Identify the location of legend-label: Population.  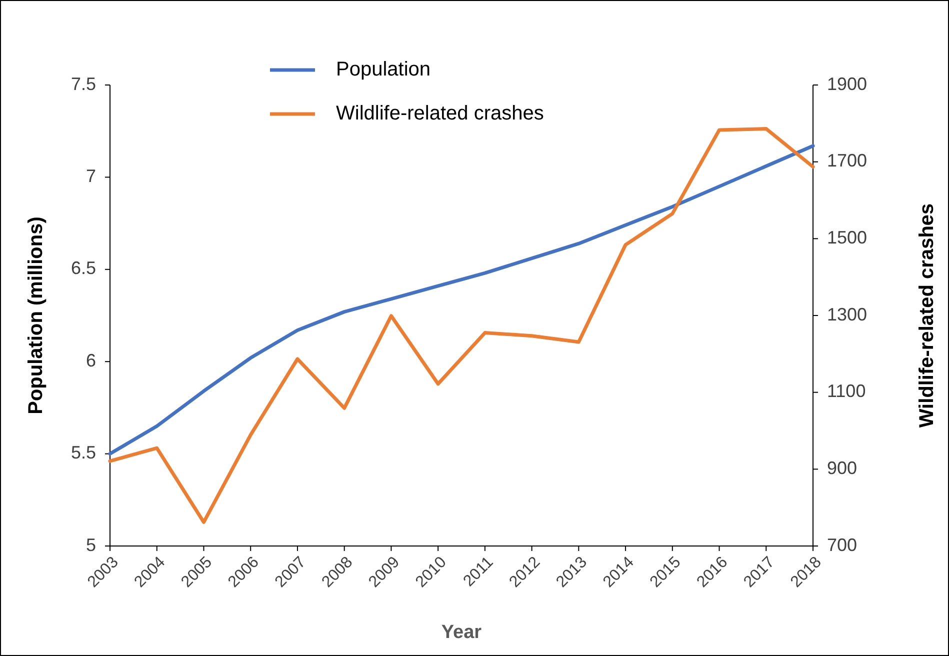
(383, 69).